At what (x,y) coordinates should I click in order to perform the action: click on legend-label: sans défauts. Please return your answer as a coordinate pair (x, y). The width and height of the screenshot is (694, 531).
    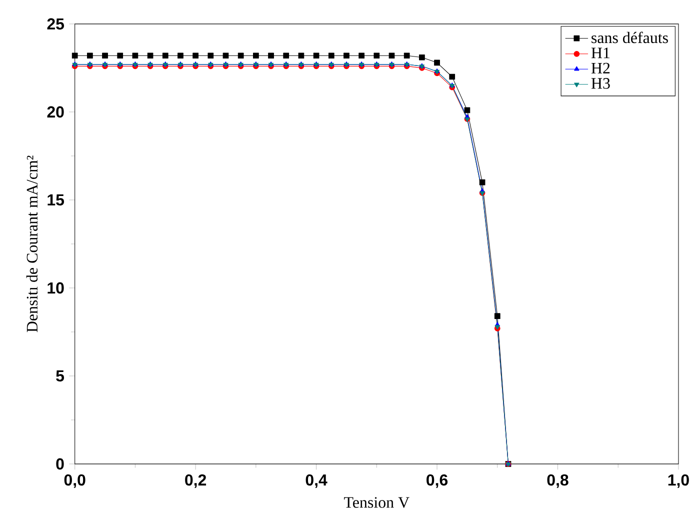
    Looking at the image, I should click on (630, 38).